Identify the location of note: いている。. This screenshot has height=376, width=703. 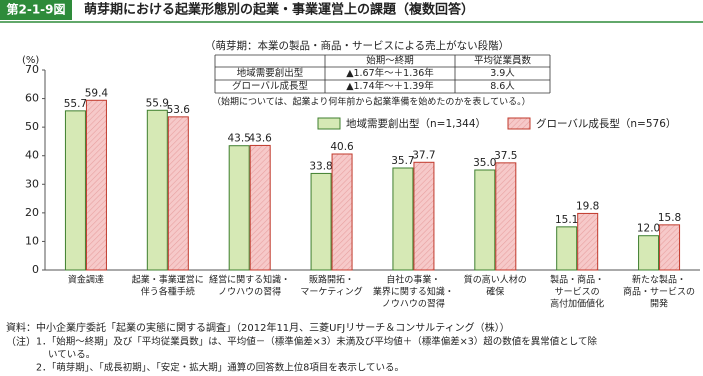
(71, 355).